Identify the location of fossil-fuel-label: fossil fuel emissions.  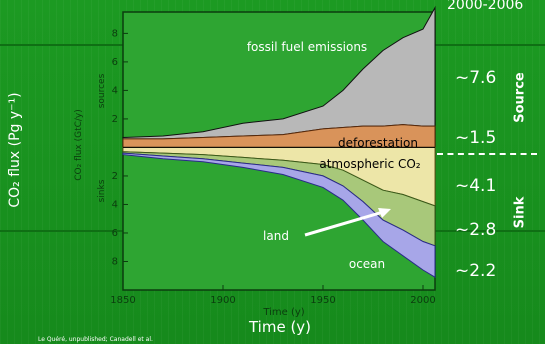
(307, 47).